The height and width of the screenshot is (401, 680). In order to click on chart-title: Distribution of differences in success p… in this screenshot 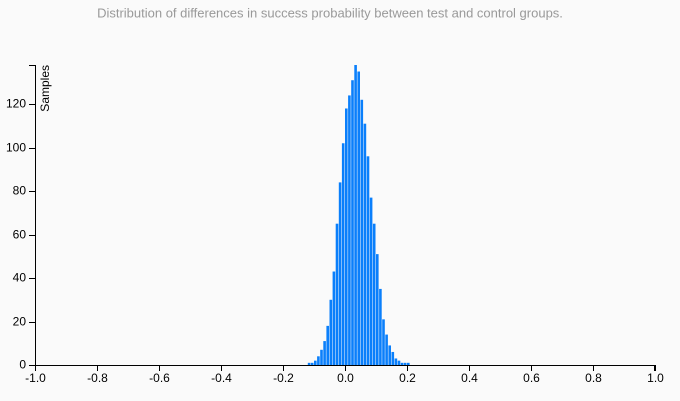, I will do `click(330, 12)`.